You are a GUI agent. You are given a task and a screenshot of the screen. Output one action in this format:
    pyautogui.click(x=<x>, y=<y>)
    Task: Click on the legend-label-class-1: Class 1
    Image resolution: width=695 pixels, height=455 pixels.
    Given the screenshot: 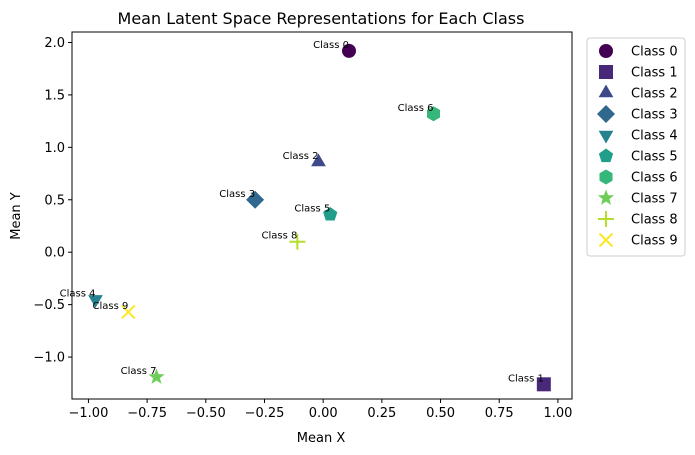 What is the action you would take?
    pyautogui.click(x=654, y=73)
    